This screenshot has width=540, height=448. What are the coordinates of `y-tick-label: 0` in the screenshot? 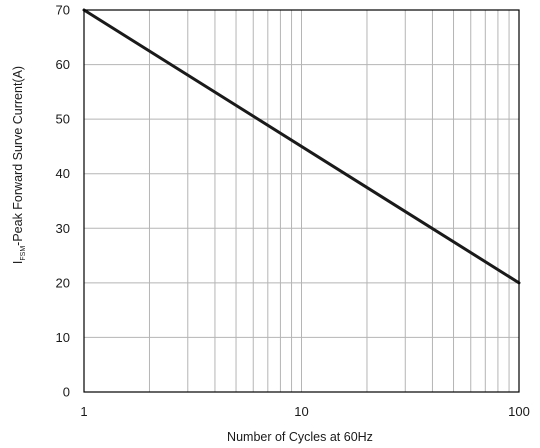 It's located at (66, 392).